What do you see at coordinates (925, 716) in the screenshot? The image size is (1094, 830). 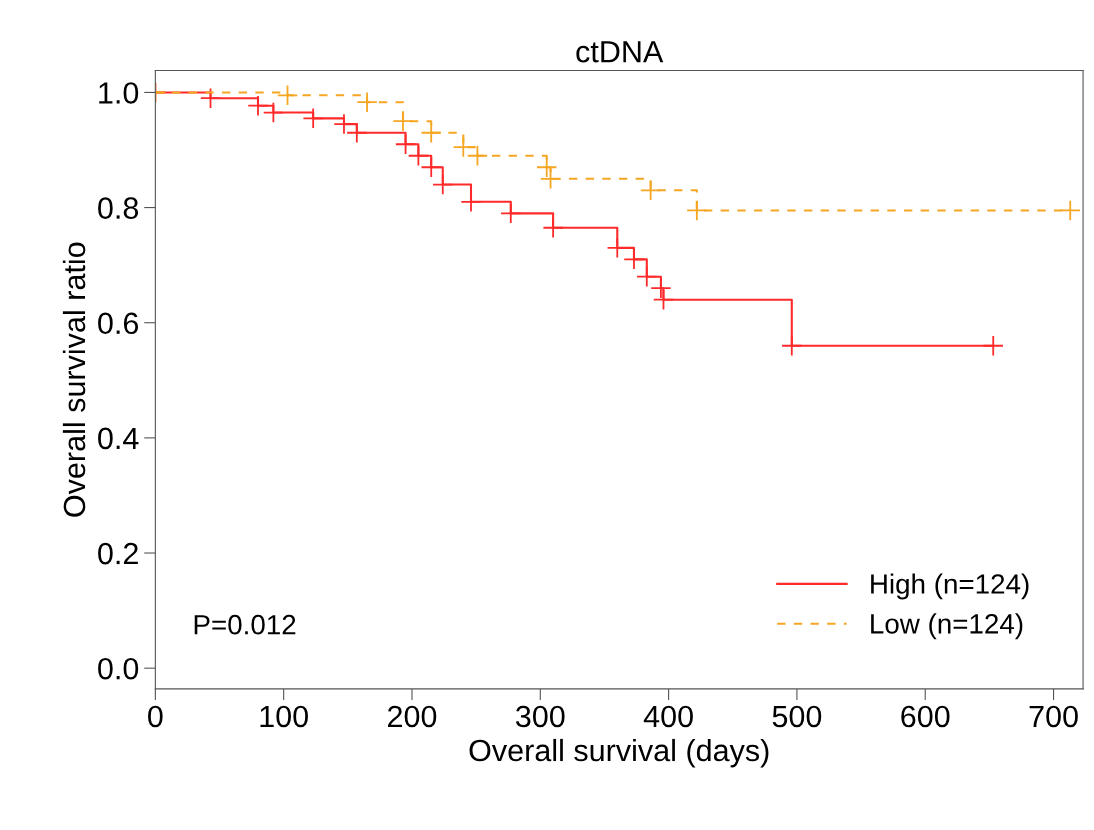 I see `x-tick-label: 600` at bounding box center [925, 716].